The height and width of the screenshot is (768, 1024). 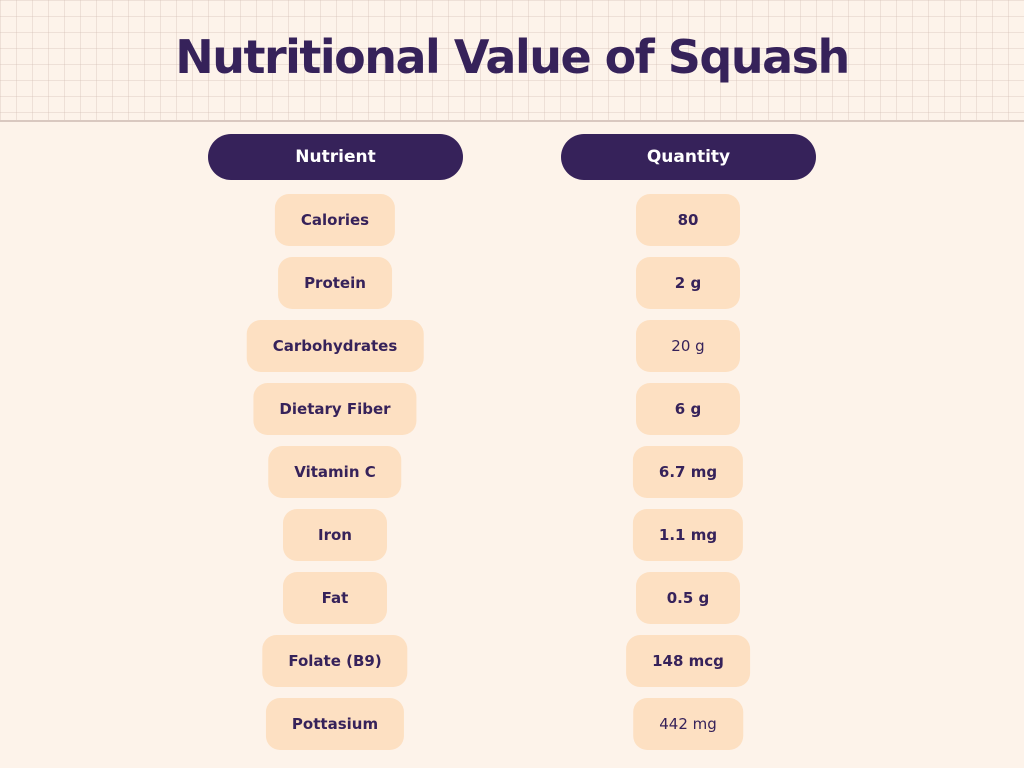 What do you see at coordinates (512, 346) in the screenshot?
I see `table-row: Carbohydrates 20 g` at bounding box center [512, 346].